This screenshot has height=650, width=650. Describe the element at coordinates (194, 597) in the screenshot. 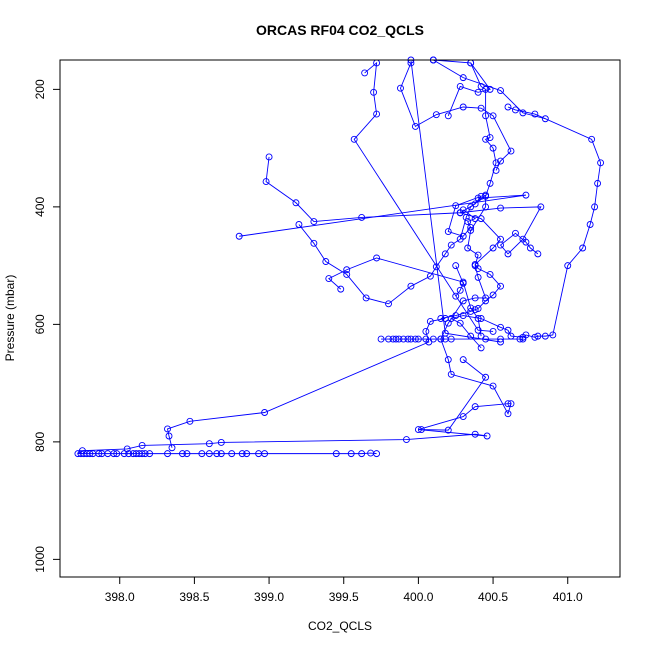

I see `x-tick-label-1: 398.5` at that location.